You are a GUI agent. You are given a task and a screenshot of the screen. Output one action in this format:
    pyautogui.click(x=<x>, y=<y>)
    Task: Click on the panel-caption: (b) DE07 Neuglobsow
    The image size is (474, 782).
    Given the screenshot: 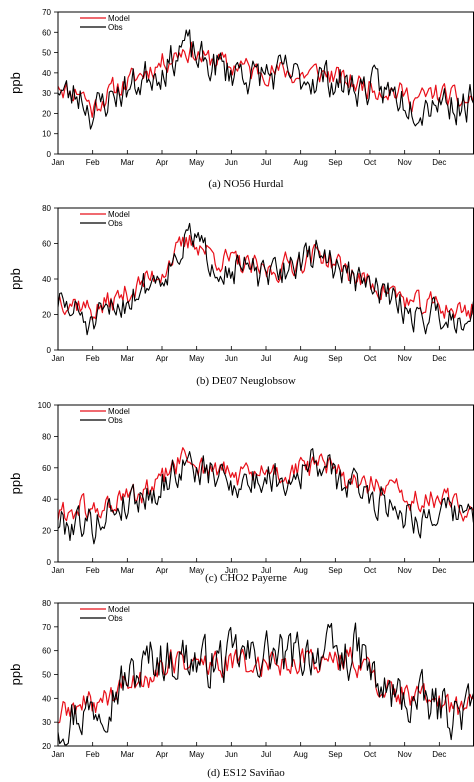 What is the action you would take?
    pyautogui.click(x=246, y=381)
    